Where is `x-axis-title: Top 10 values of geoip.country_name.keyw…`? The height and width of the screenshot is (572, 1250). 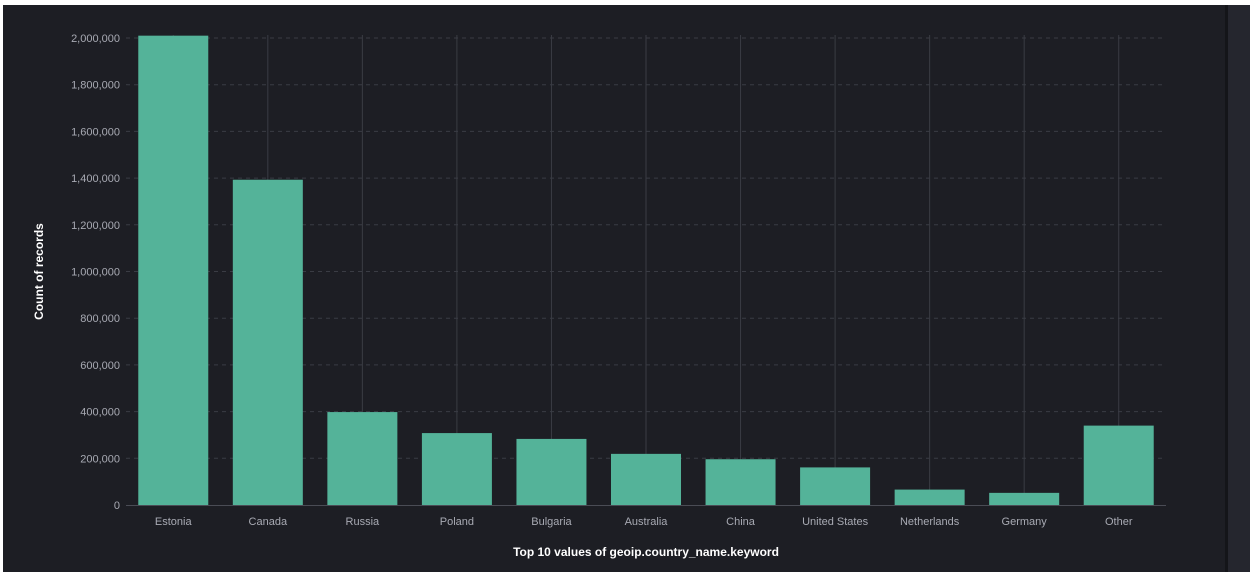 x-axis-title: Top 10 values of geoip.country_name.keyw… is located at coordinates (646, 552).